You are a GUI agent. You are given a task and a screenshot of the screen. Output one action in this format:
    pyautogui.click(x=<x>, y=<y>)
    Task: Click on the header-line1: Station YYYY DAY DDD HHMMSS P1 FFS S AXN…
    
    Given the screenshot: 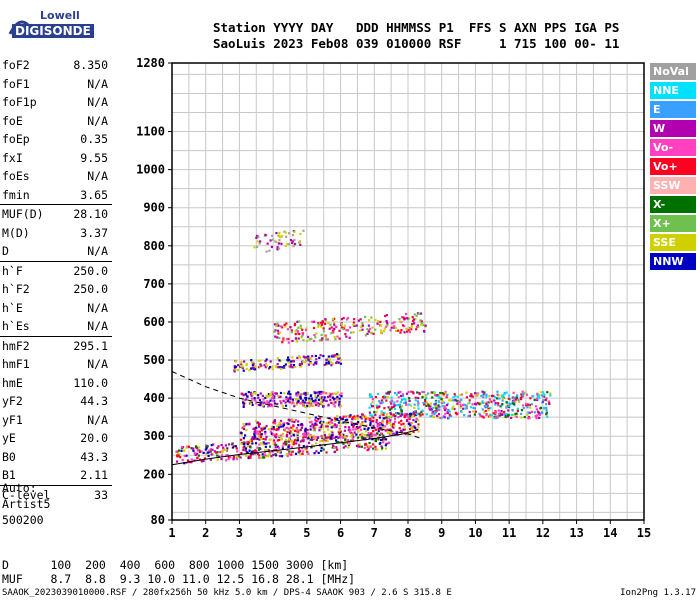 What is the action you would take?
    pyautogui.click(x=416, y=27)
    